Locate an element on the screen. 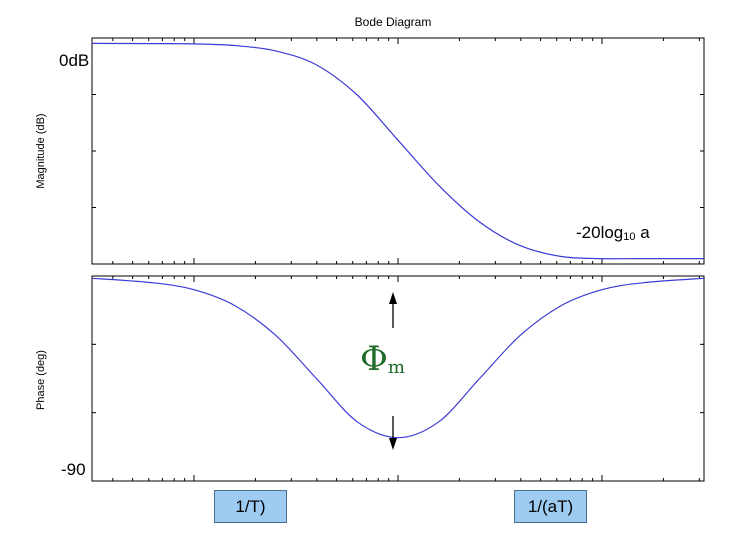 This screenshot has width=737, height=533. one-over-t-box: 1/T) is located at coordinates (250, 506).